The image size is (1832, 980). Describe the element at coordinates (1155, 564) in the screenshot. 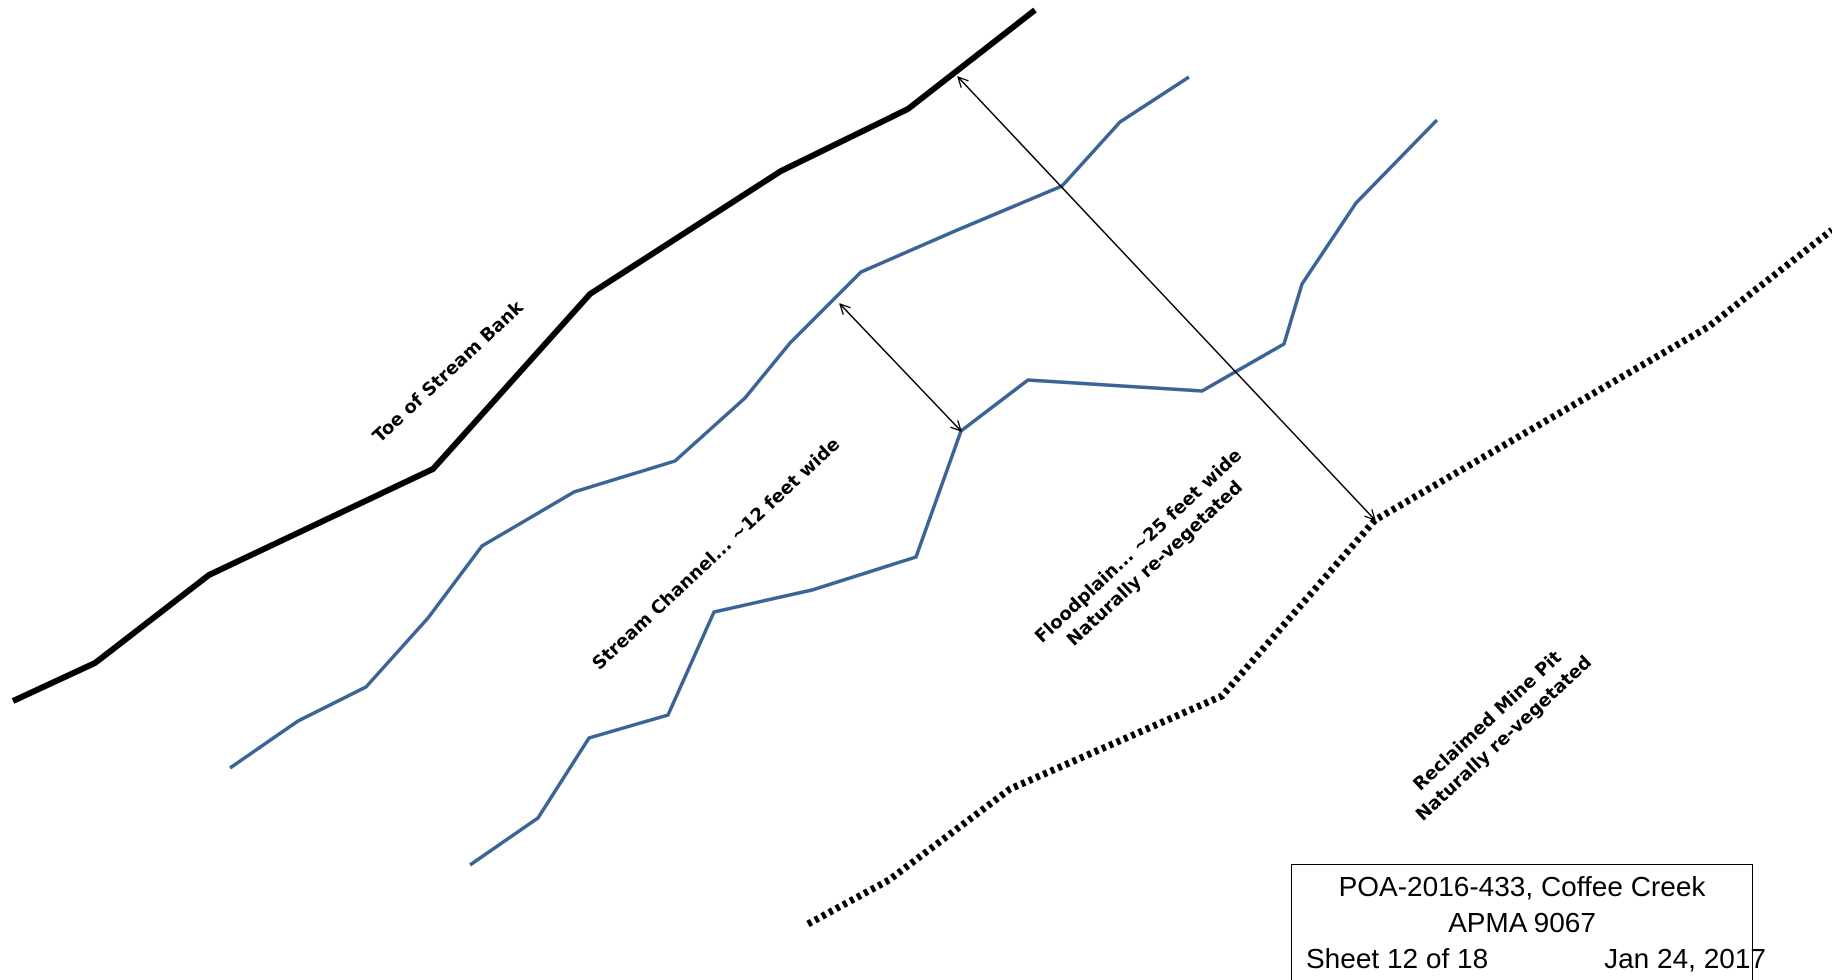

I see `floodplain-label-line2: Naturally re-vegetated` at that location.